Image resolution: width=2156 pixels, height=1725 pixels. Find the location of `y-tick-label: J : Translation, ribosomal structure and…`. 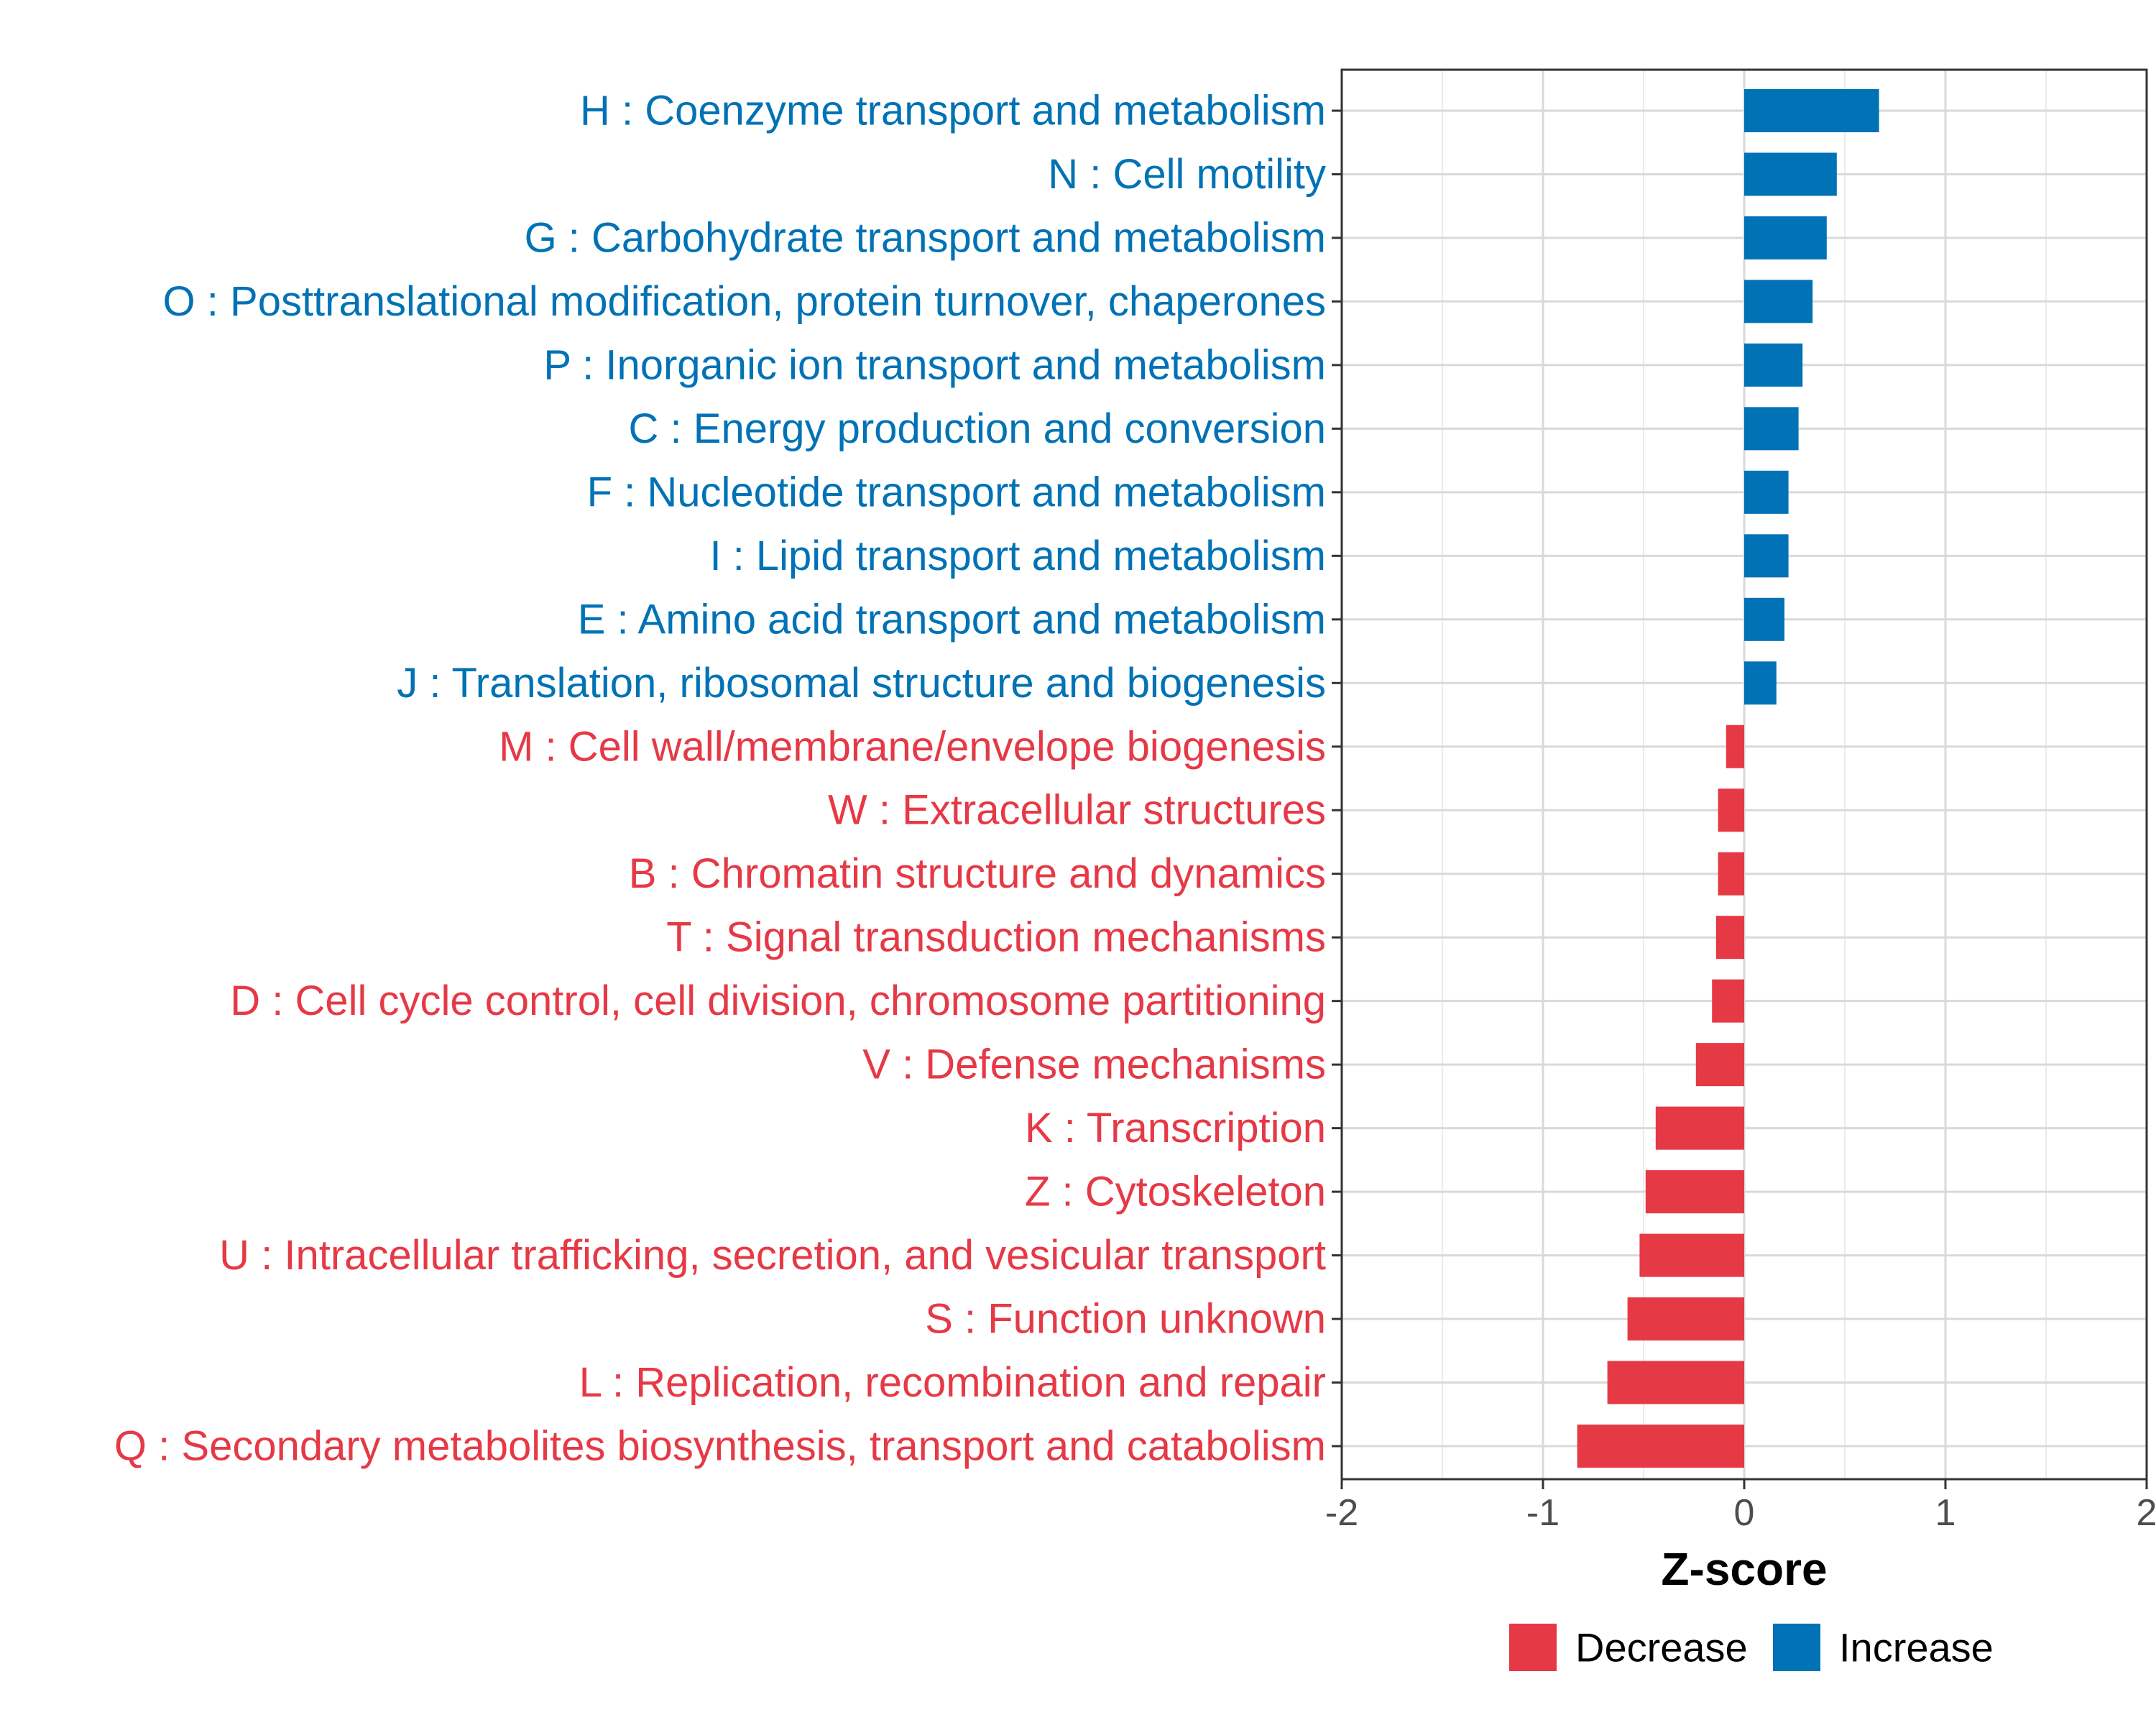

y-tick-label: J : Translation, ribosomal structure and… is located at coordinates (861, 683).